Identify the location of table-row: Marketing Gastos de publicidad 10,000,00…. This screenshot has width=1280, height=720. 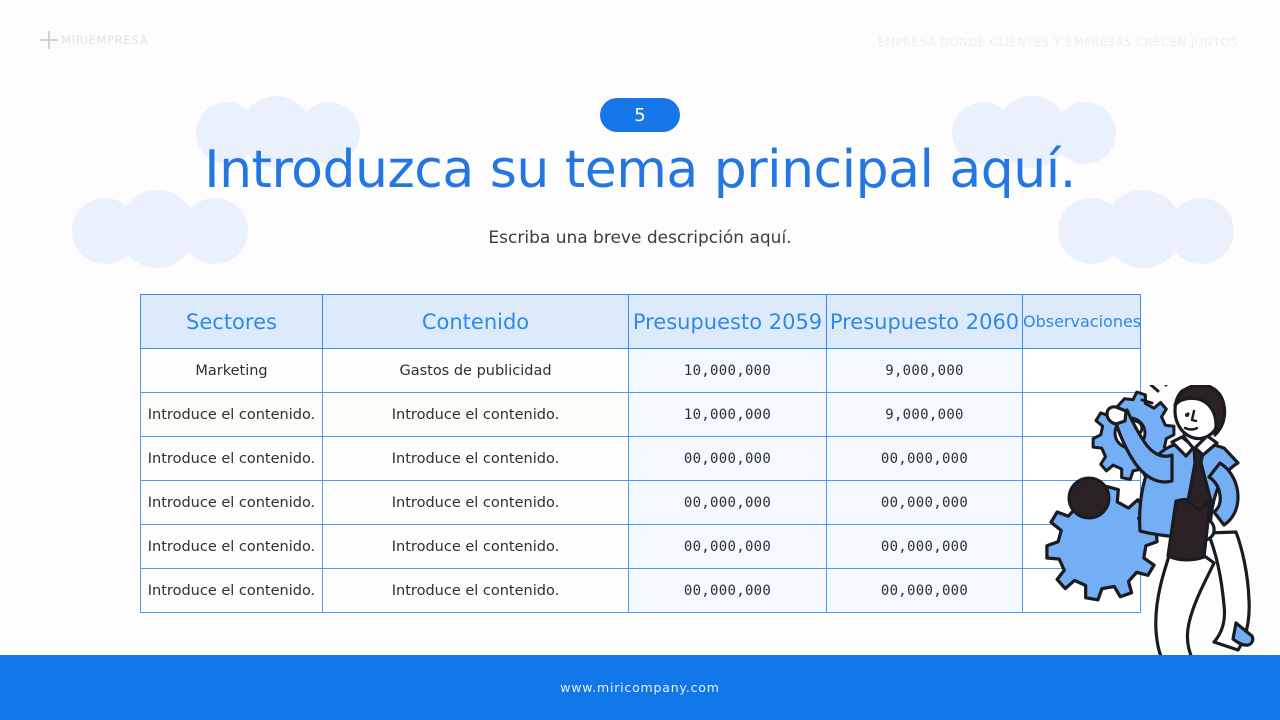
(640, 370).